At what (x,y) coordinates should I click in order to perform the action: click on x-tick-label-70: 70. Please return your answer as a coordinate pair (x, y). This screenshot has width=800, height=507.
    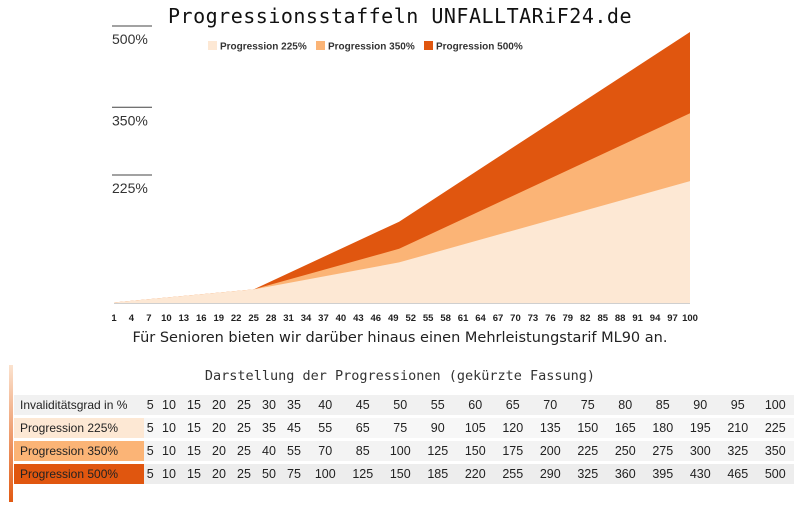
    Looking at the image, I should click on (515, 318).